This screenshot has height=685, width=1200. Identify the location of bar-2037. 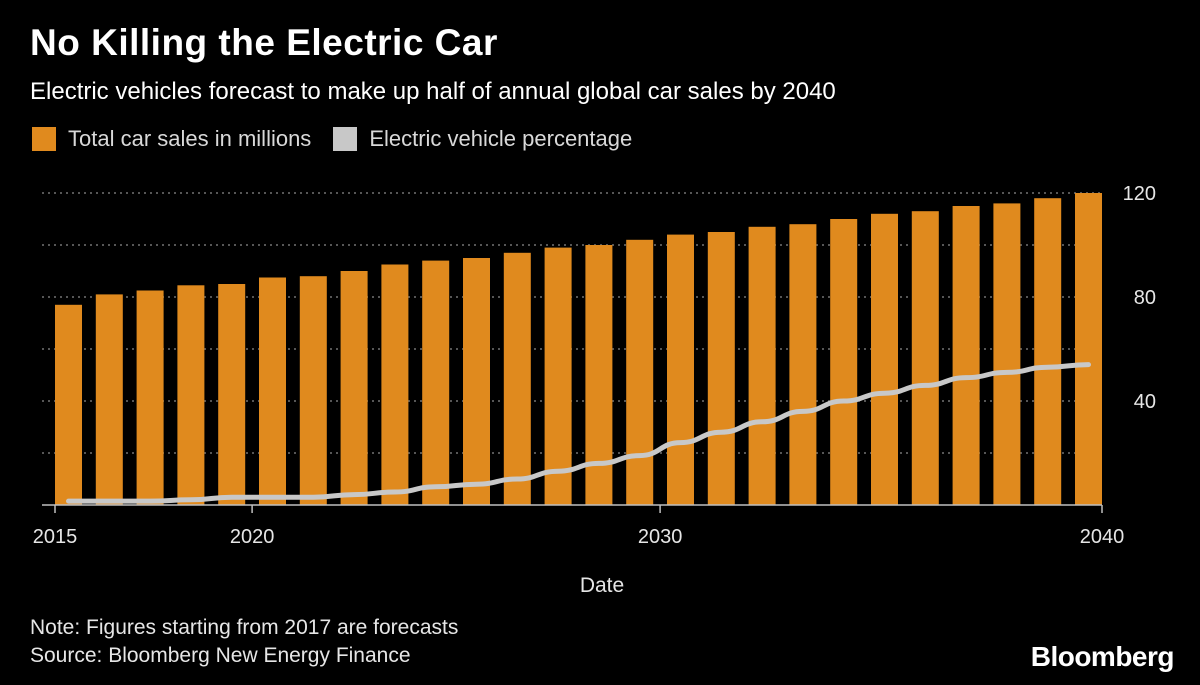
(966, 355).